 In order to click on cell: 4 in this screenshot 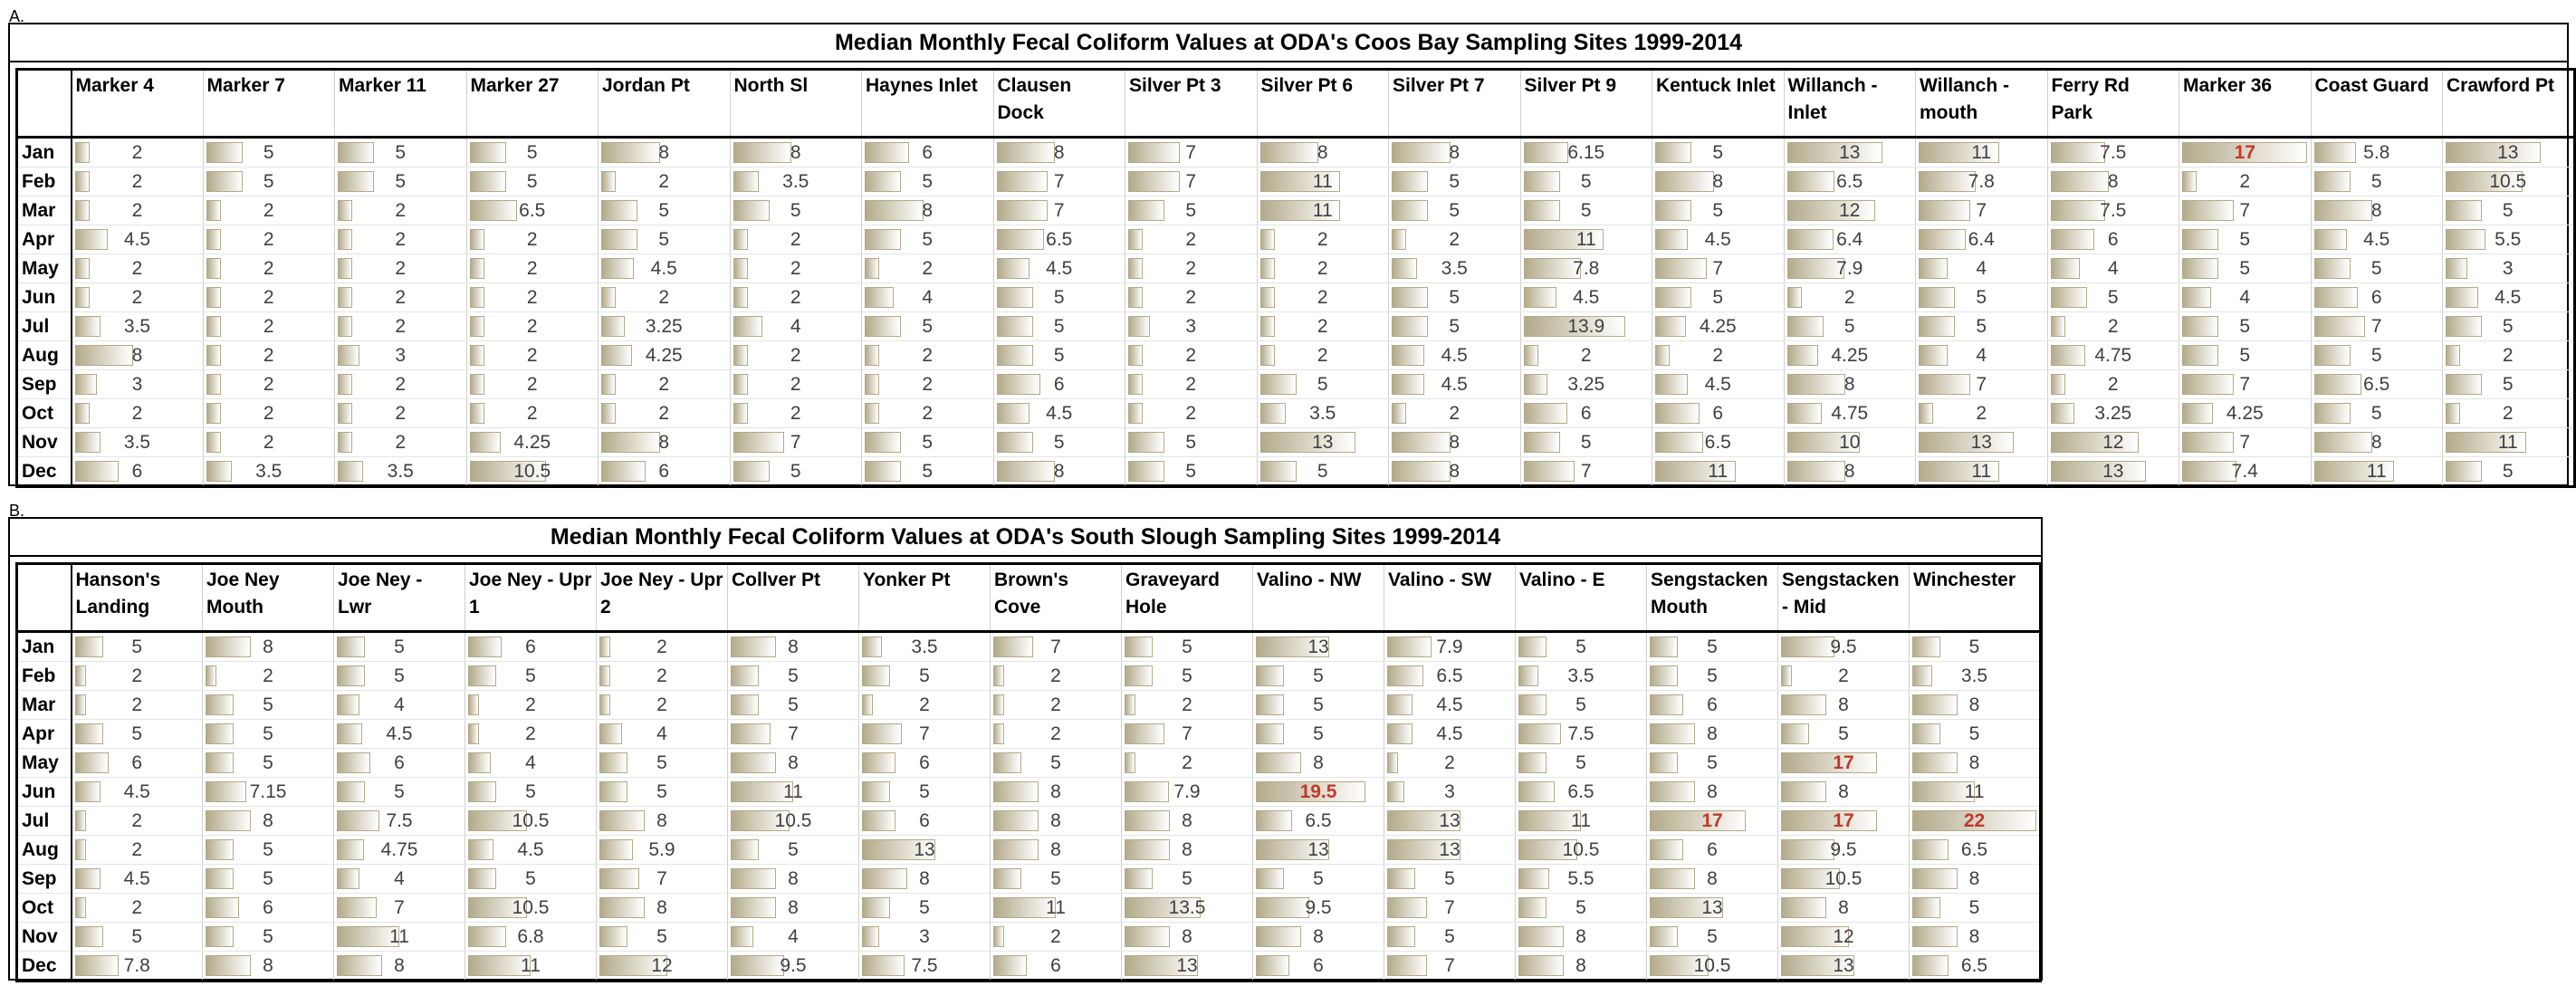, I will do `click(793, 937)`.